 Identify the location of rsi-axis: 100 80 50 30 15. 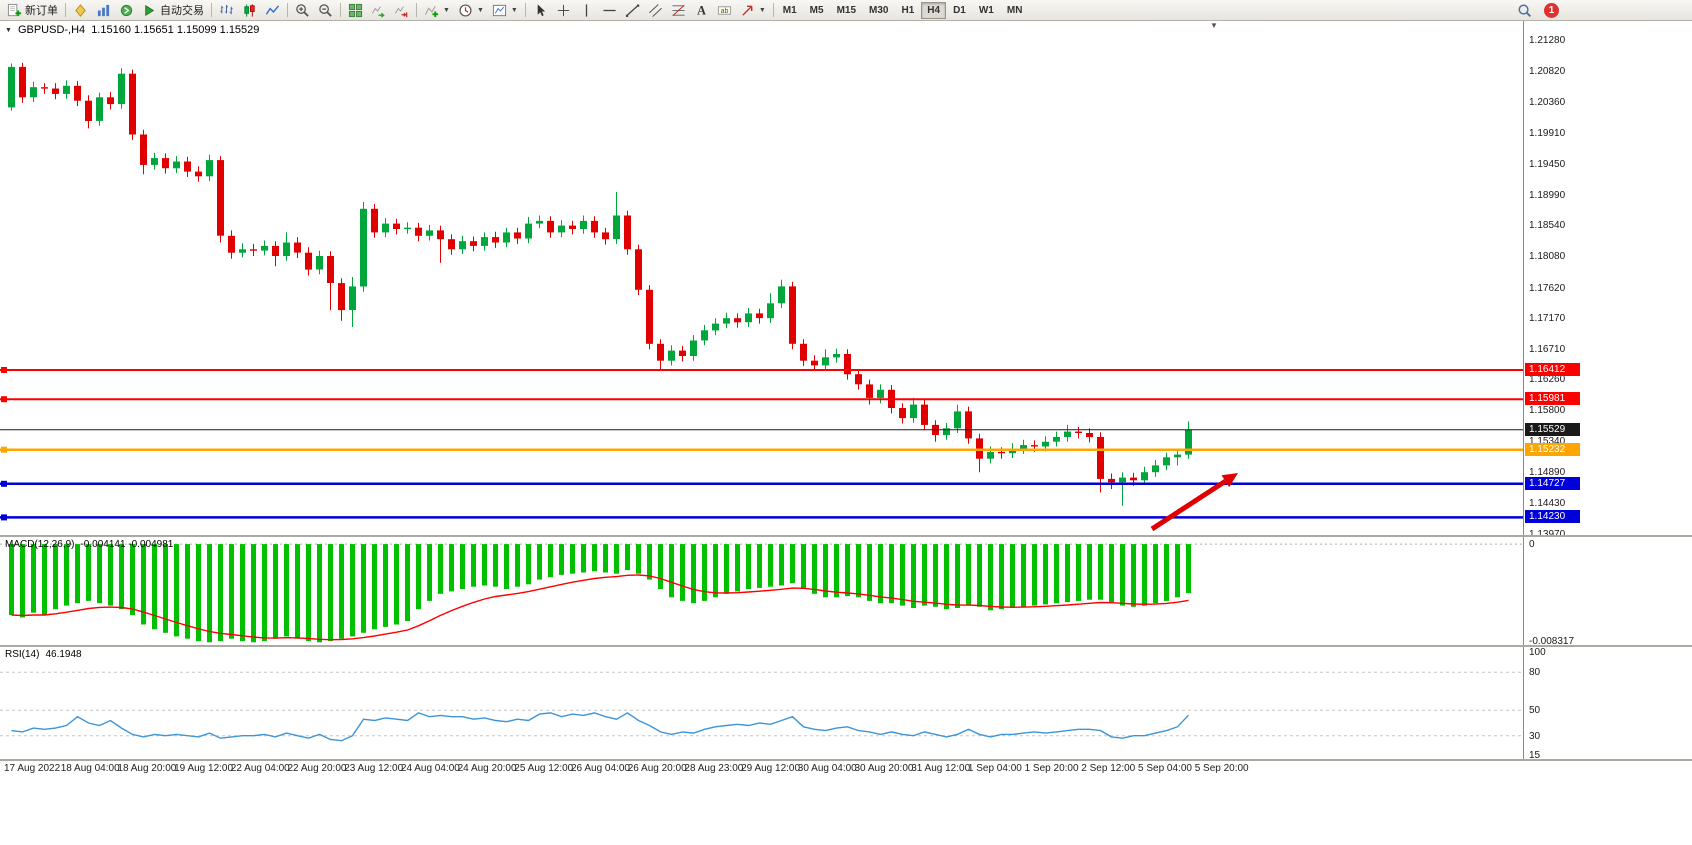
(1607, 703).